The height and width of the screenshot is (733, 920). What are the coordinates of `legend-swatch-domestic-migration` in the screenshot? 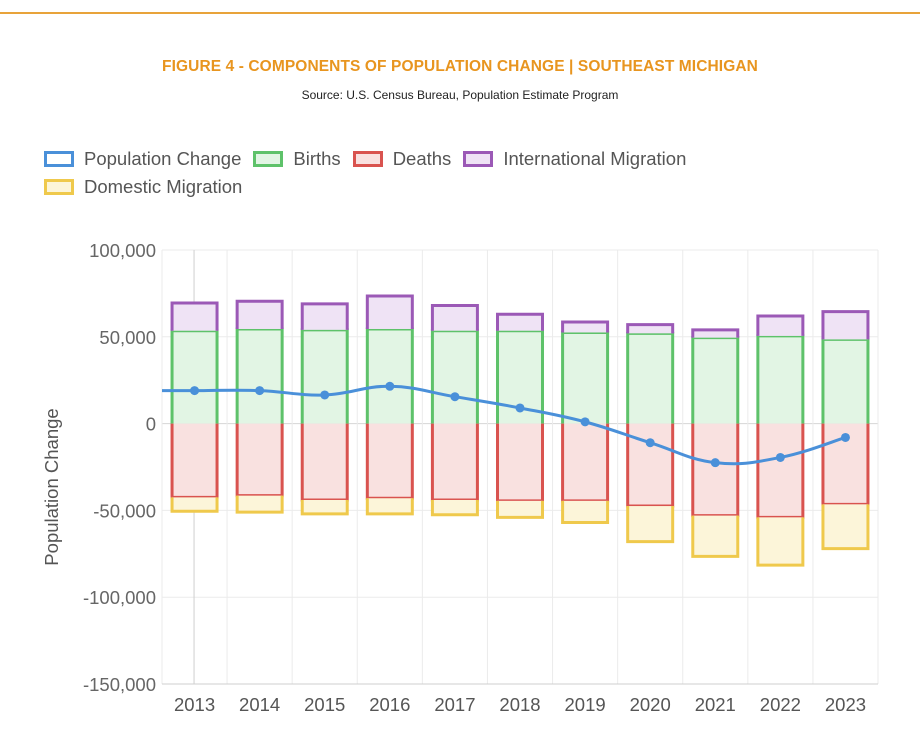 It's located at (59, 187).